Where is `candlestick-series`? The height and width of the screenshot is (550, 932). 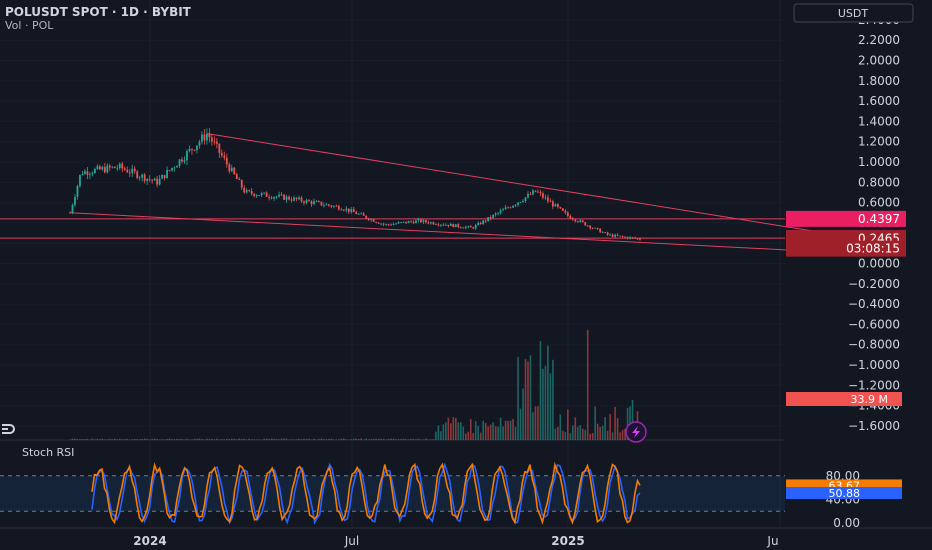 candlestick-series is located at coordinates (355, 184).